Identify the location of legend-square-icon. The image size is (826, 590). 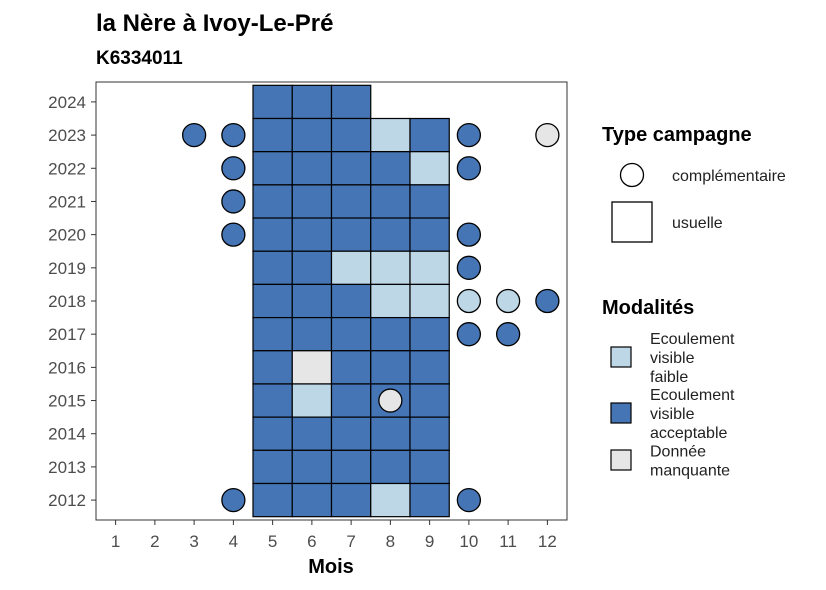
(632, 222).